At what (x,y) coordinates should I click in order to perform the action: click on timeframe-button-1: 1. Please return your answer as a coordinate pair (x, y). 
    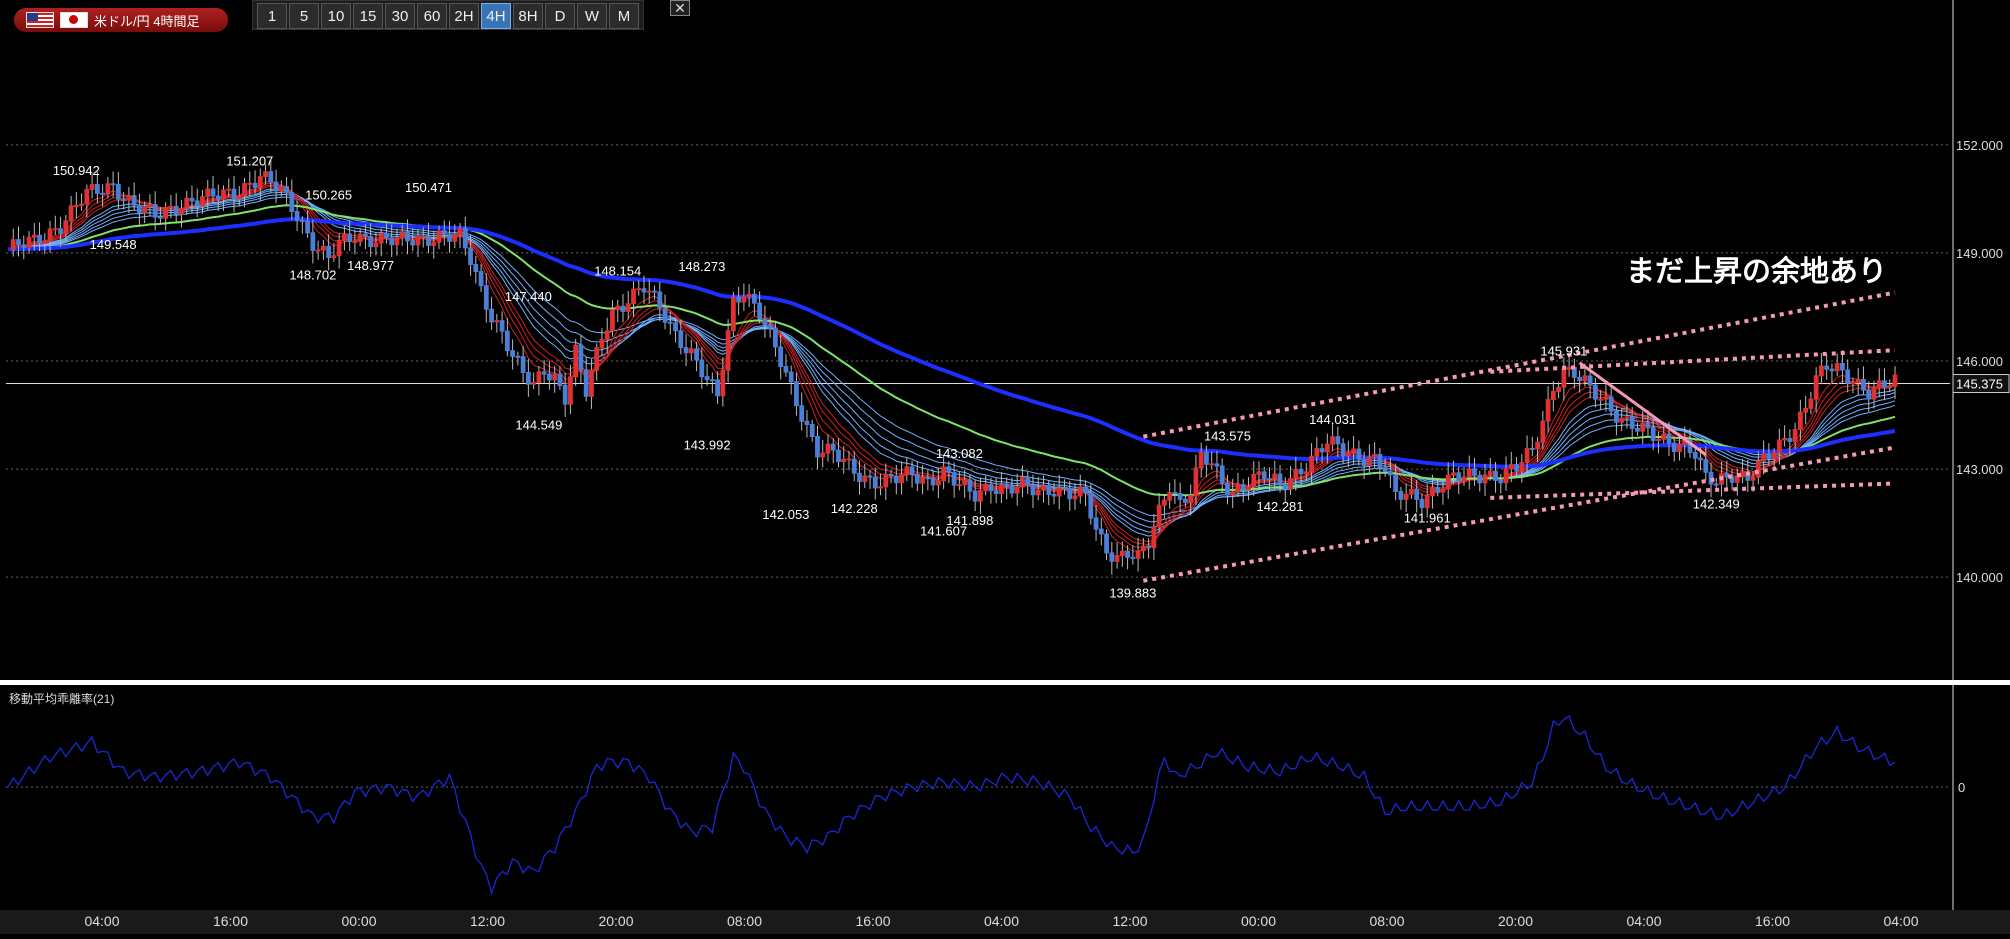
    Looking at the image, I should click on (272, 16).